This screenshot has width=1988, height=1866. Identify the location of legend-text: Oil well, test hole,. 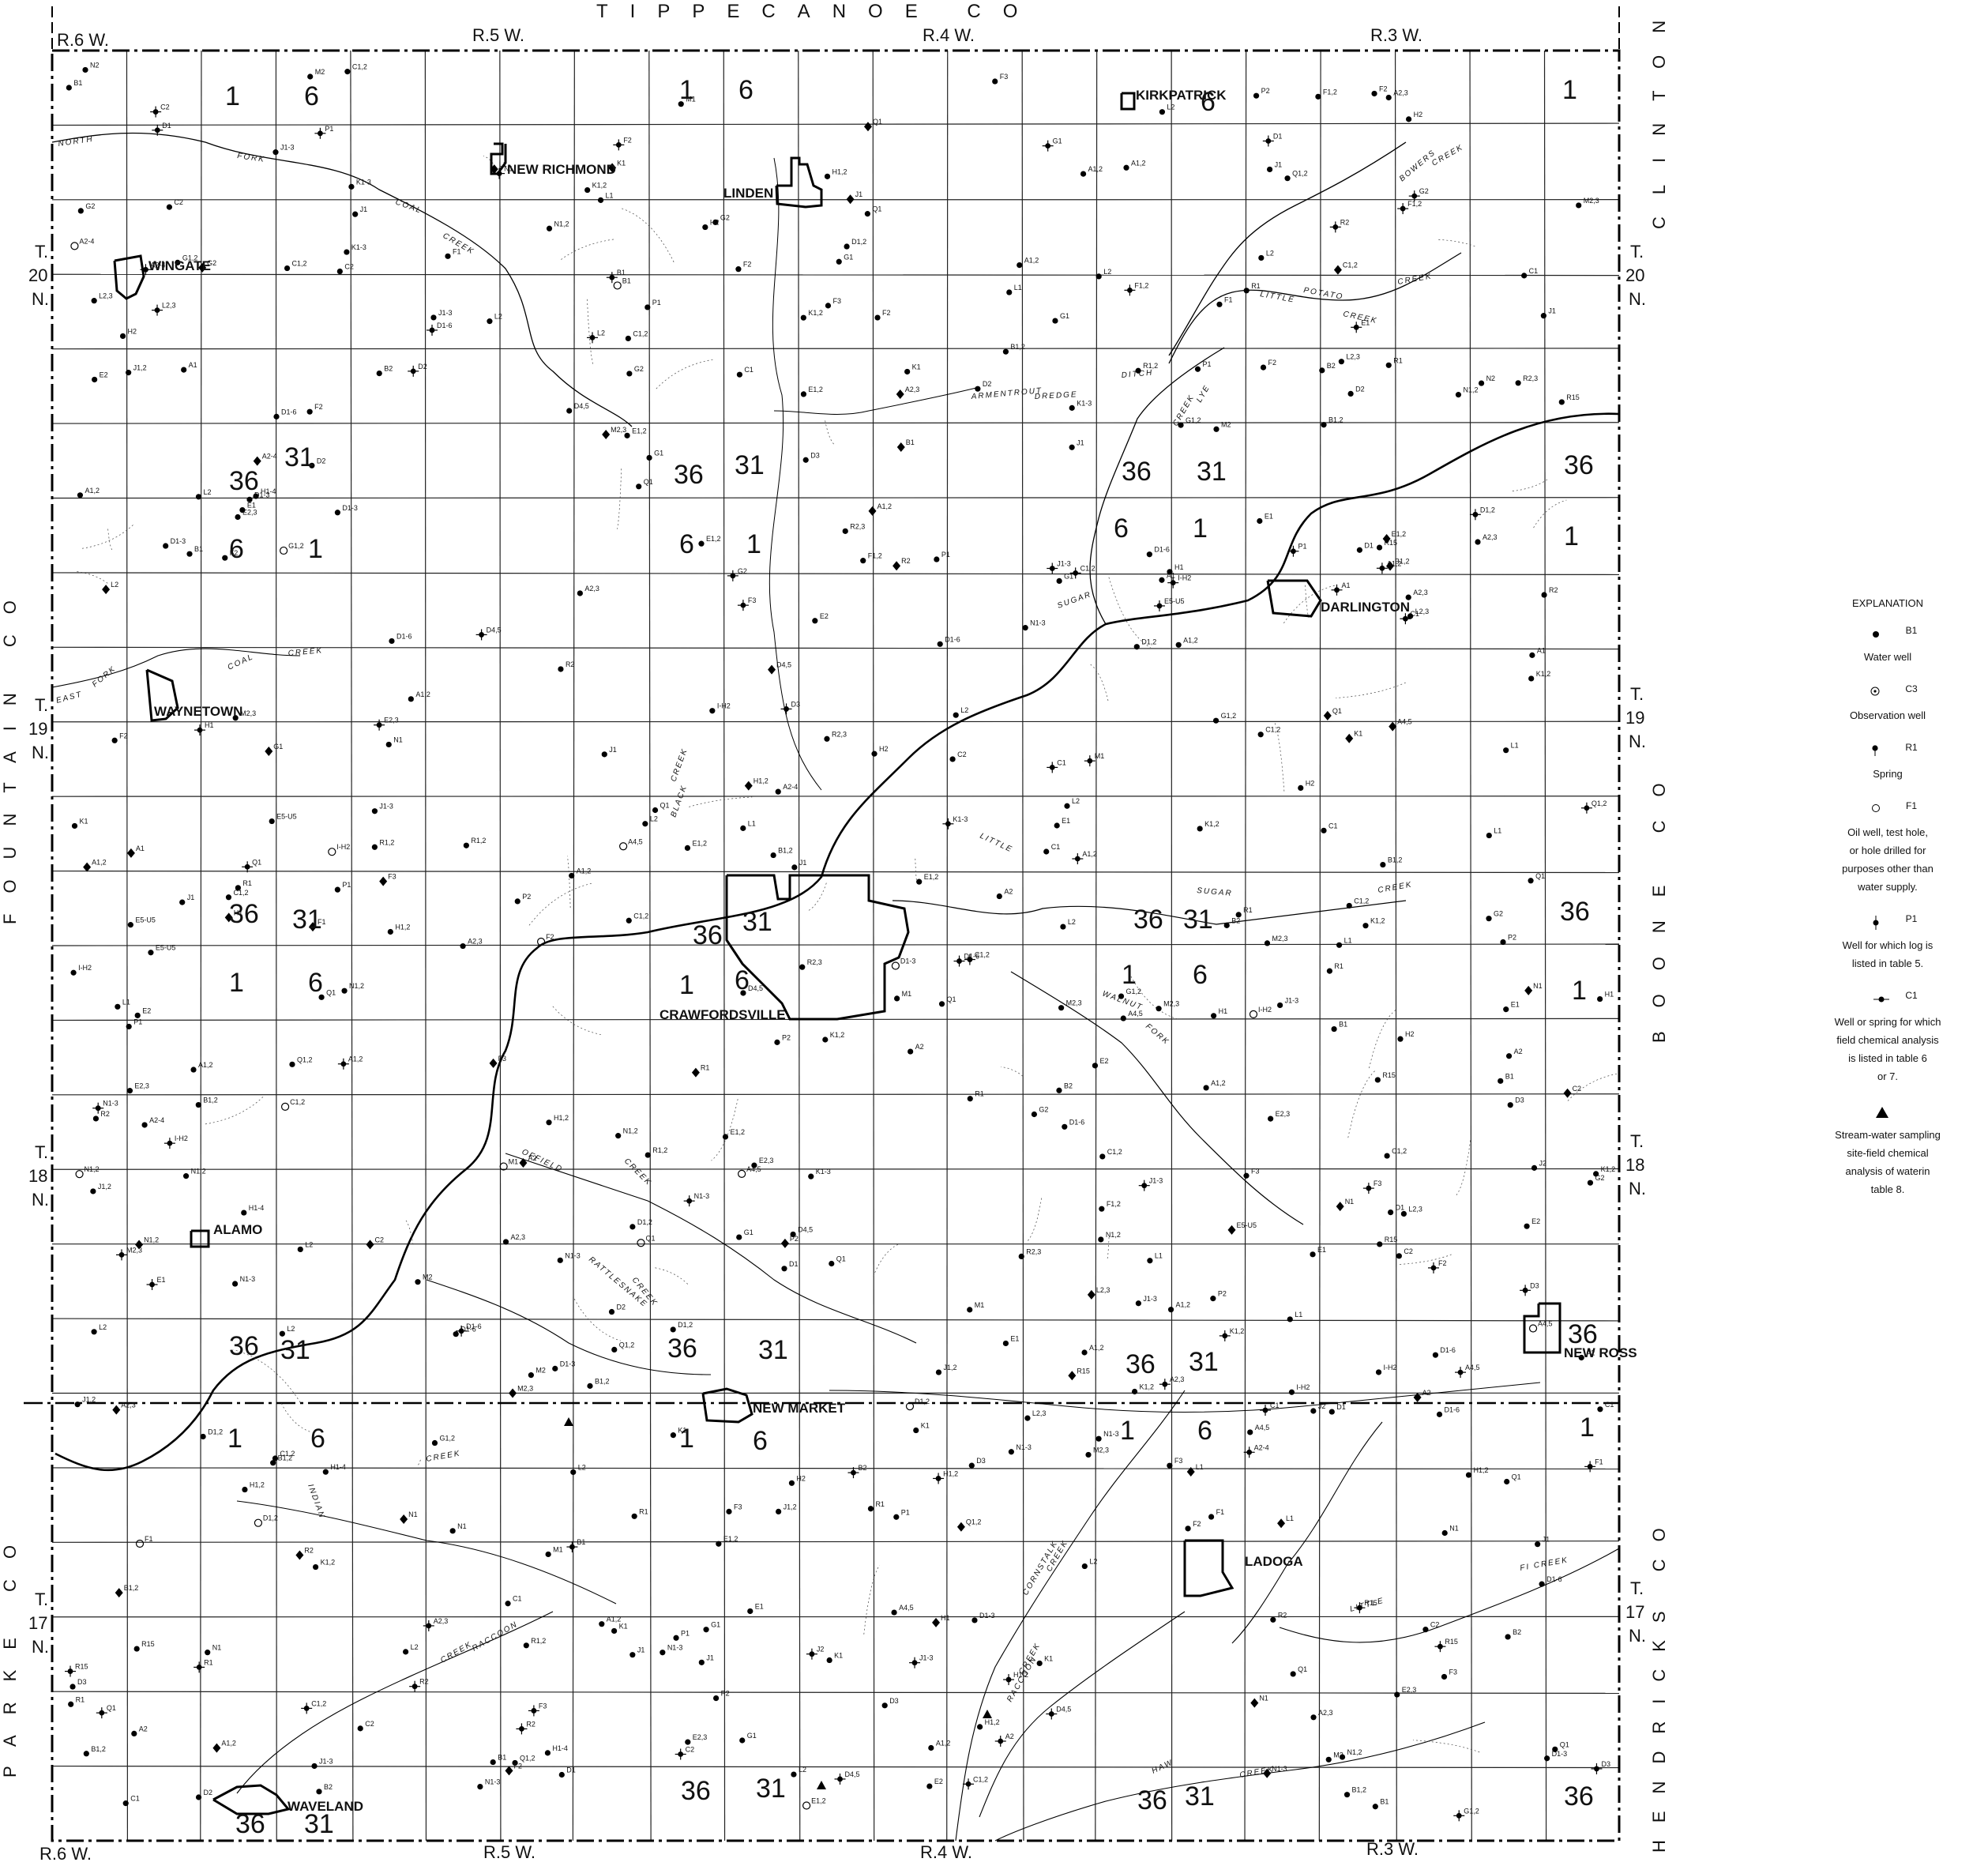
(1887, 832).